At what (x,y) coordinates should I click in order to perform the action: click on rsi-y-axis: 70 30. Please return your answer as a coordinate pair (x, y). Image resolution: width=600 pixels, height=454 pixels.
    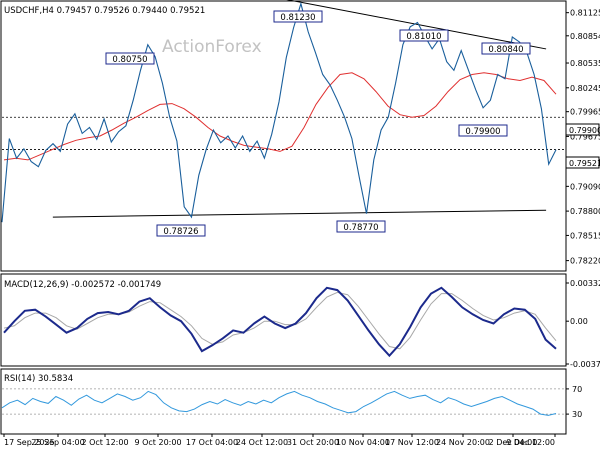
    Looking at the image, I should click on (574, 402).